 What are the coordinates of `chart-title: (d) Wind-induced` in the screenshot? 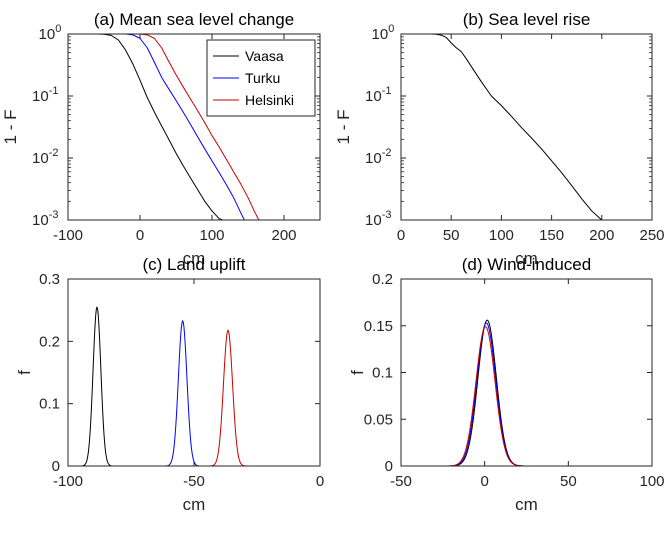 It's located at (526, 264).